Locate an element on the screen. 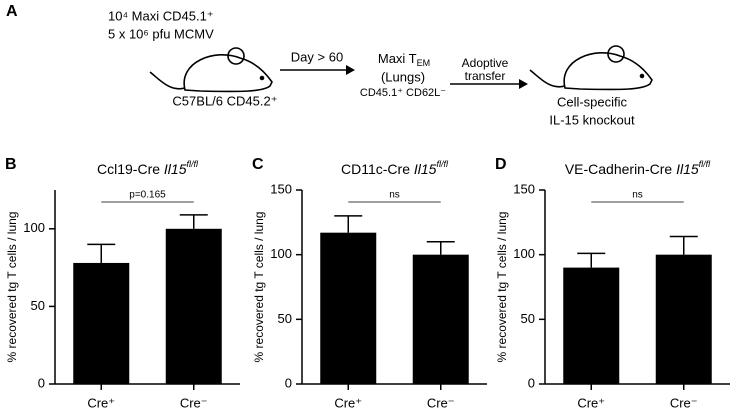  annotation: p=0.165 is located at coordinates (147, 195).